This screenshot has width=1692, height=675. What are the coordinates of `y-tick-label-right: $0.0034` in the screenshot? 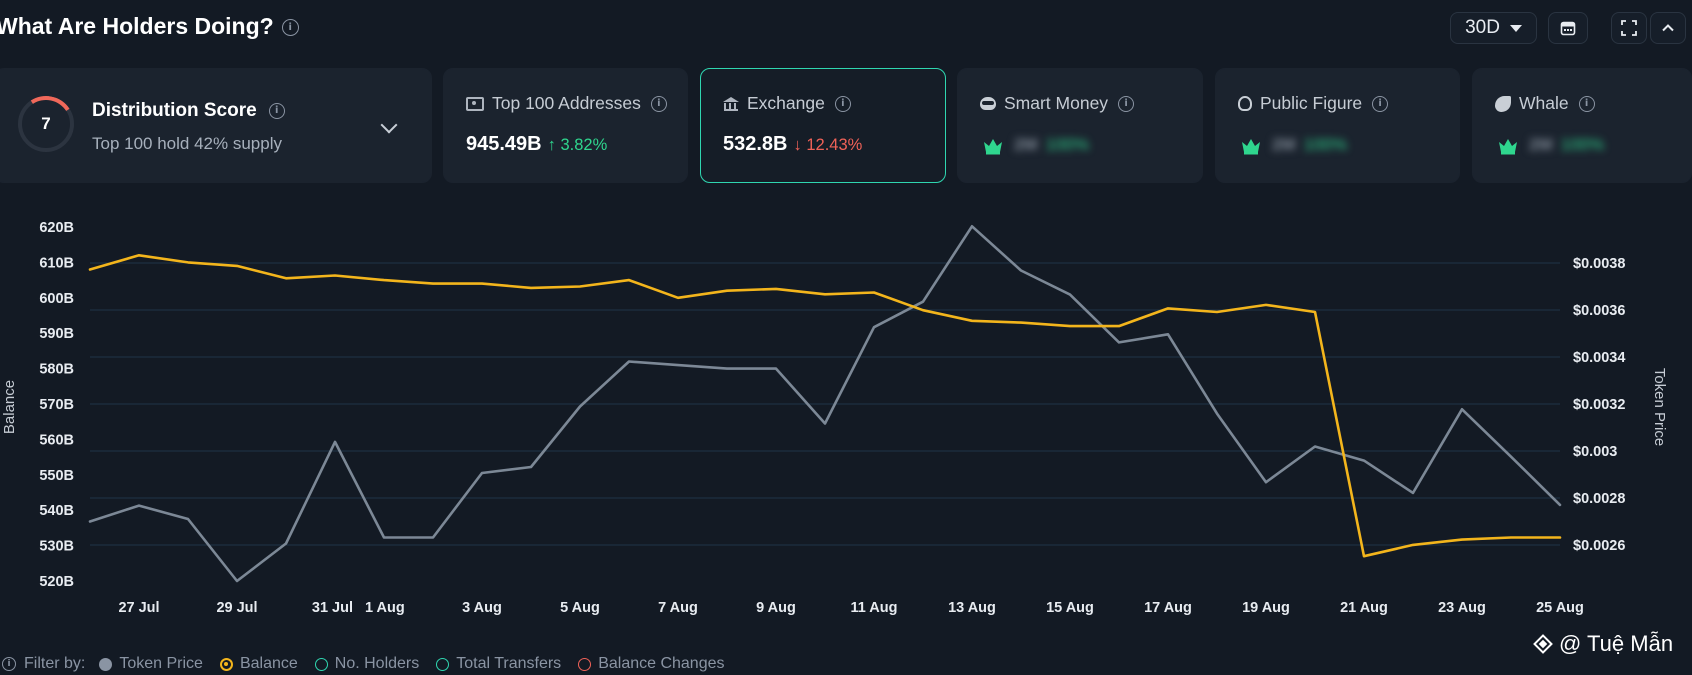 It's located at (1599, 358).